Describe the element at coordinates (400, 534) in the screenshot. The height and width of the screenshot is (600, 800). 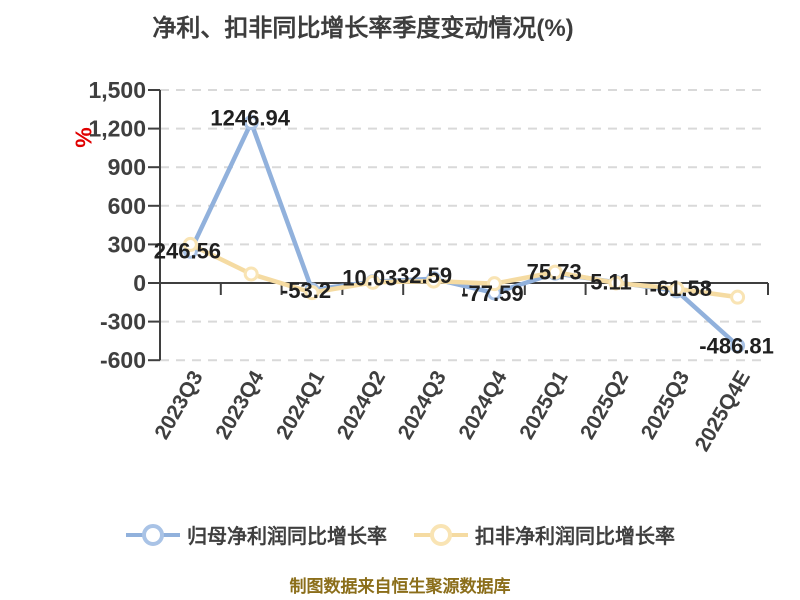
I see `chart-legend: 归母净利润同比增长率 扣非净利润同比增长率` at that location.